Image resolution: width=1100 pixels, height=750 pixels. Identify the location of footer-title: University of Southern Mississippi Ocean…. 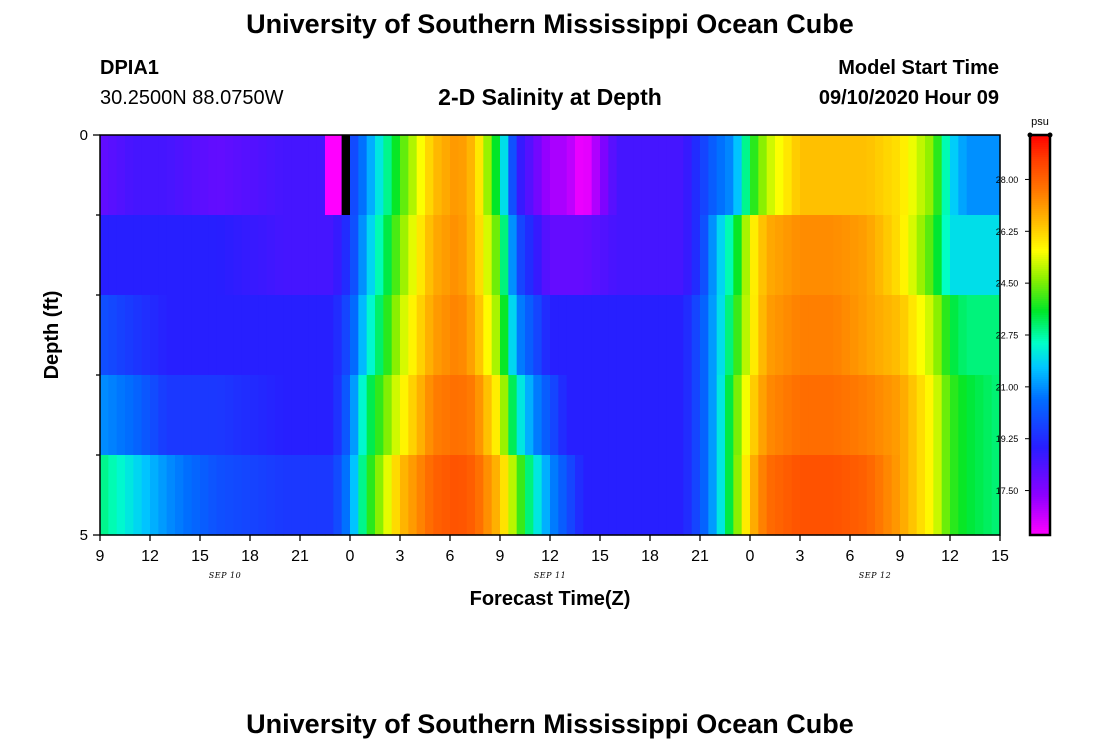
(550, 724).